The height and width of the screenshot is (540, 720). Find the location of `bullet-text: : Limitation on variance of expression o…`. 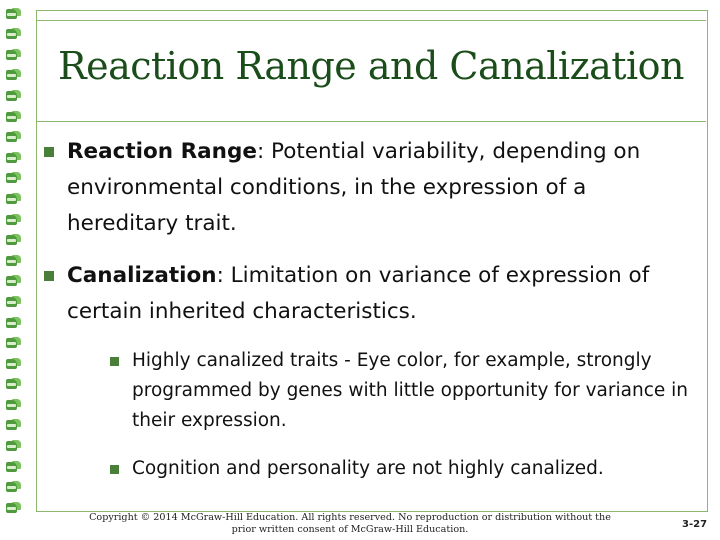

bullet-text: : Limitation on variance of expression o… is located at coordinates (358, 293).